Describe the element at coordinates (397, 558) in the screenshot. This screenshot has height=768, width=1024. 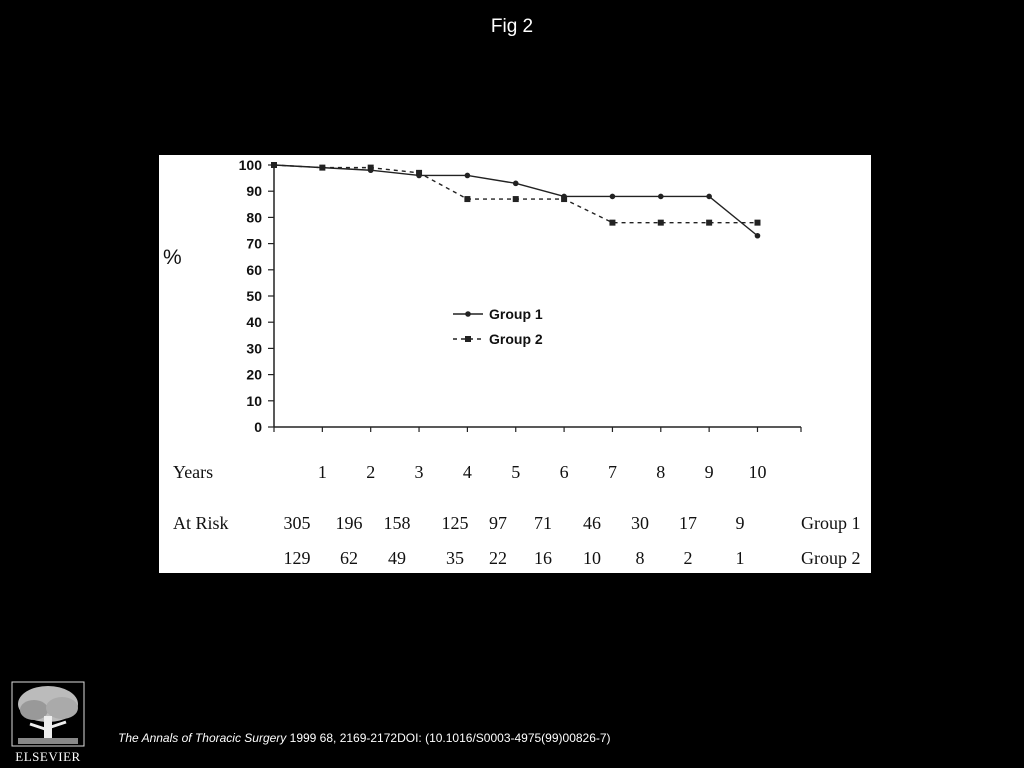
I see `at-risk-value: 49` at that location.